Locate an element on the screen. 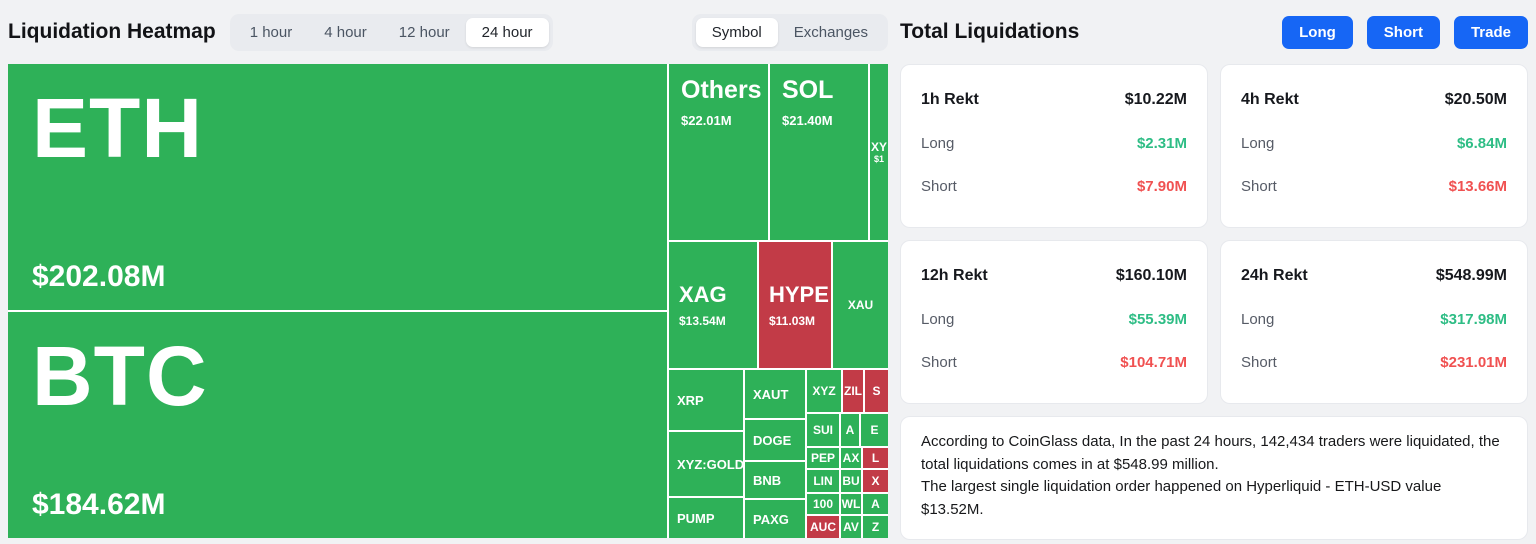  rekt-total-value: $20.50M is located at coordinates (1475, 99).